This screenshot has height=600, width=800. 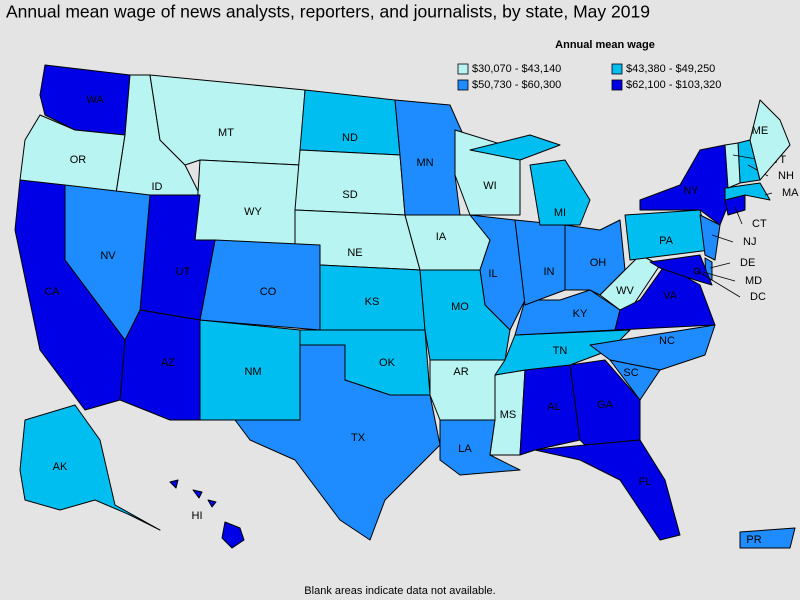 I want to click on state-label: NV, so click(x=108, y=256).